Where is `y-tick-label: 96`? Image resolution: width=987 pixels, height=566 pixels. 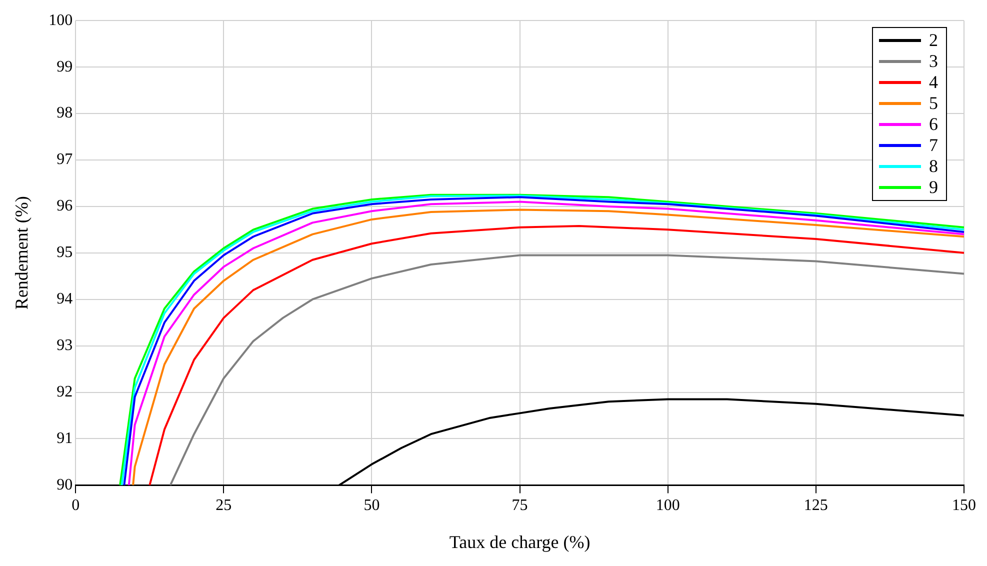 y-tick-label: 96 is located at coordinates (64, 206).